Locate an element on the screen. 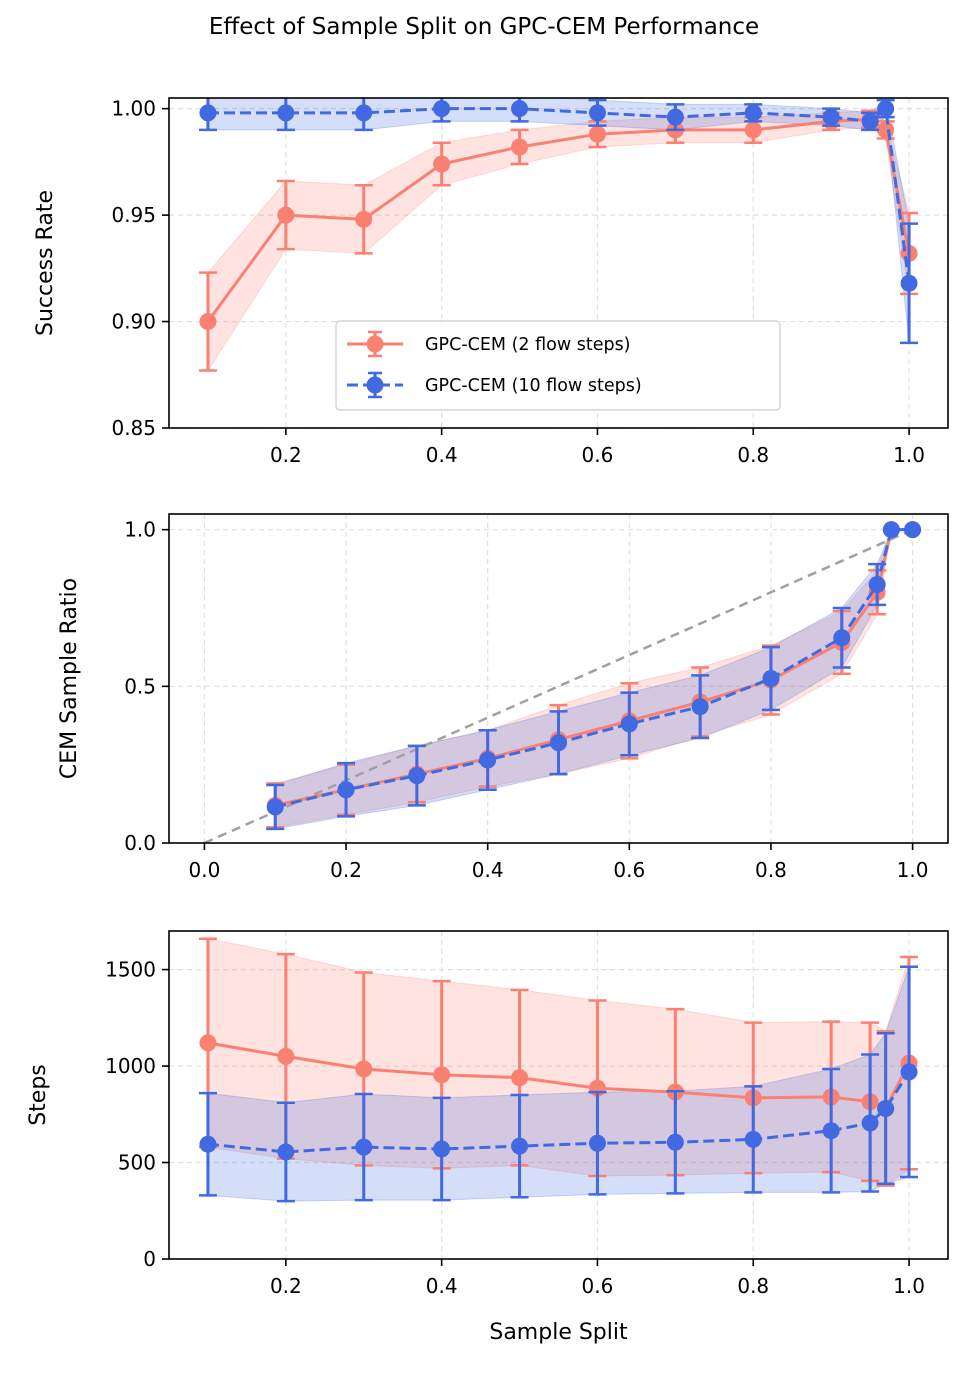  panel3-xtick-label-4: 1.0 is located at coordinates (909, 1286).